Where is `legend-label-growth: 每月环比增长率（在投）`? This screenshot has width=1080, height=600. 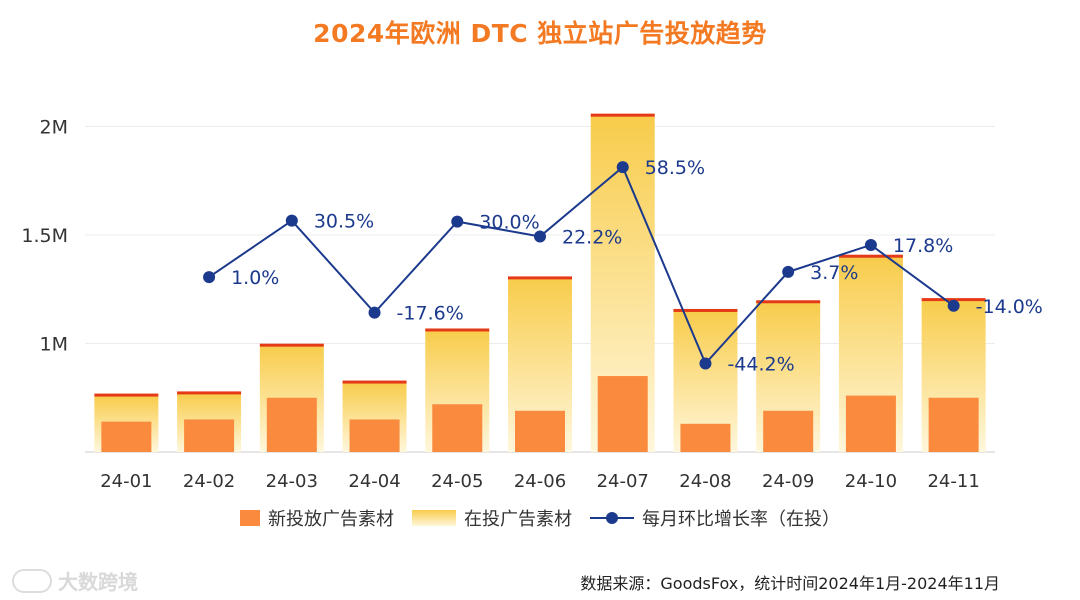
legend-label-growth: 每月环比增长率（在投） is located at coordinates (741, 519).